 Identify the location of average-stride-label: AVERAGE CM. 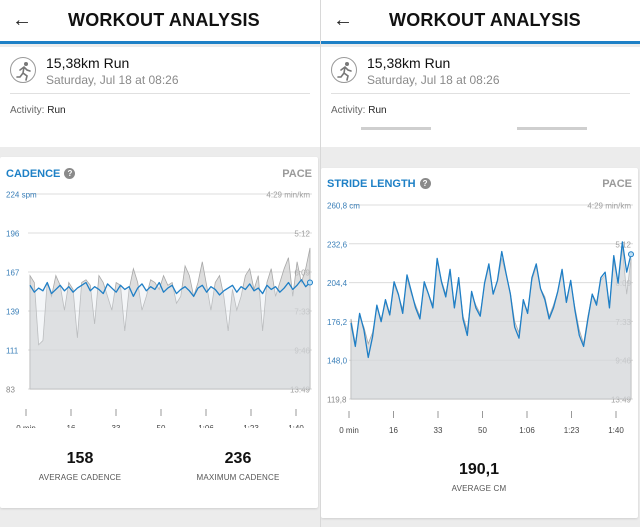
(479, 488).